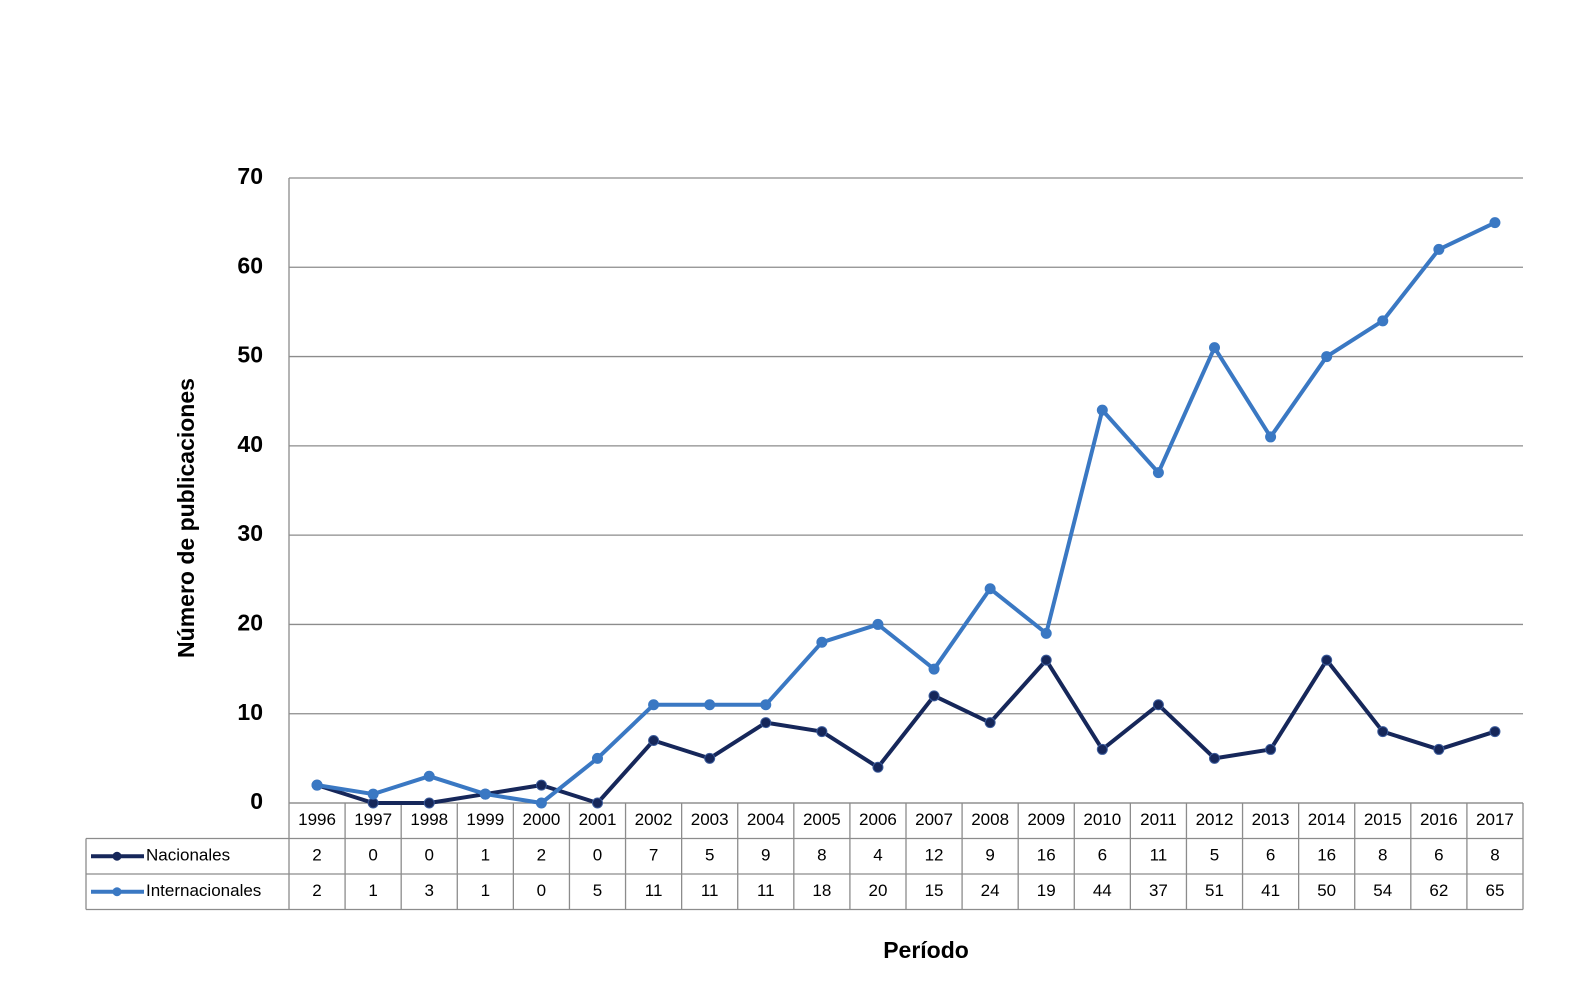 This screenshot has height=1008, width=1592. I want to click on x-tick-label: 2008, so click(990, 819).